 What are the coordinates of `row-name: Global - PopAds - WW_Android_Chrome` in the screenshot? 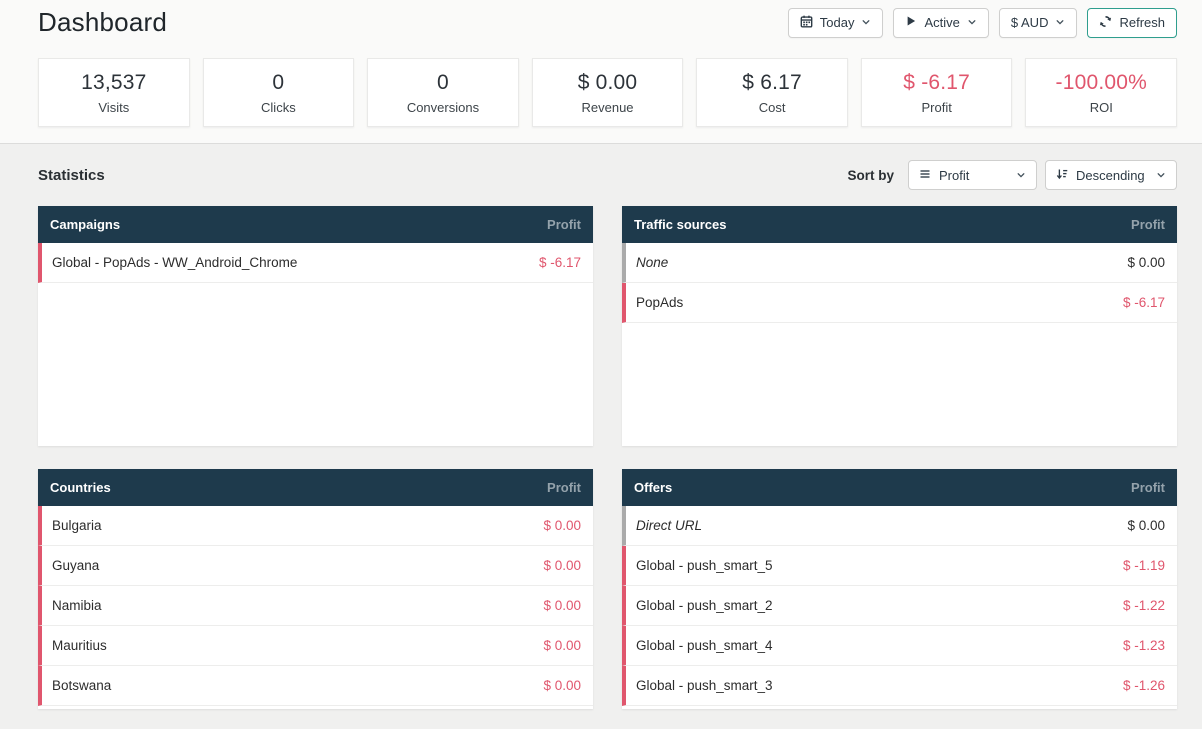 It's located at (175, 262).